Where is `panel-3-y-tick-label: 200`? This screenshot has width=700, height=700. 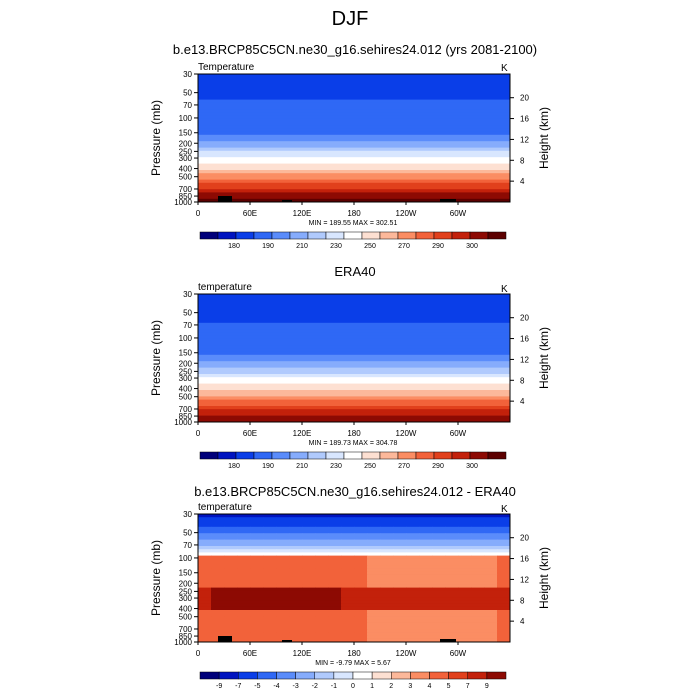
panel-3-y-tick-label: 200 is located at coordinates (186, 583).